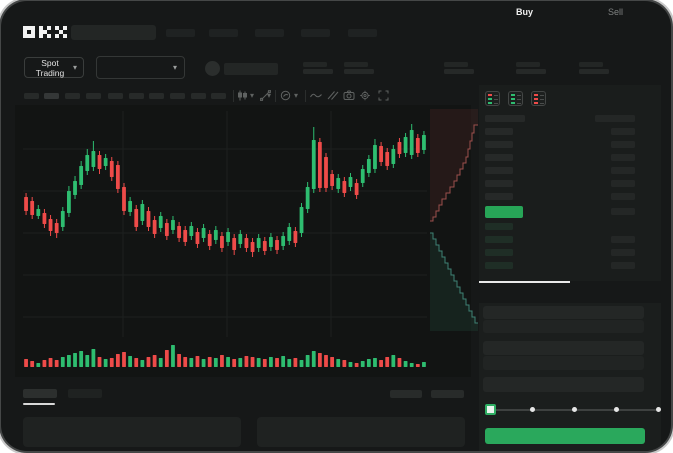 Image resolution: width=673 pixels, height=453 pixels. Describe the element at coordinates (563, 312) in the screenshot. I see `price-input` at that location.